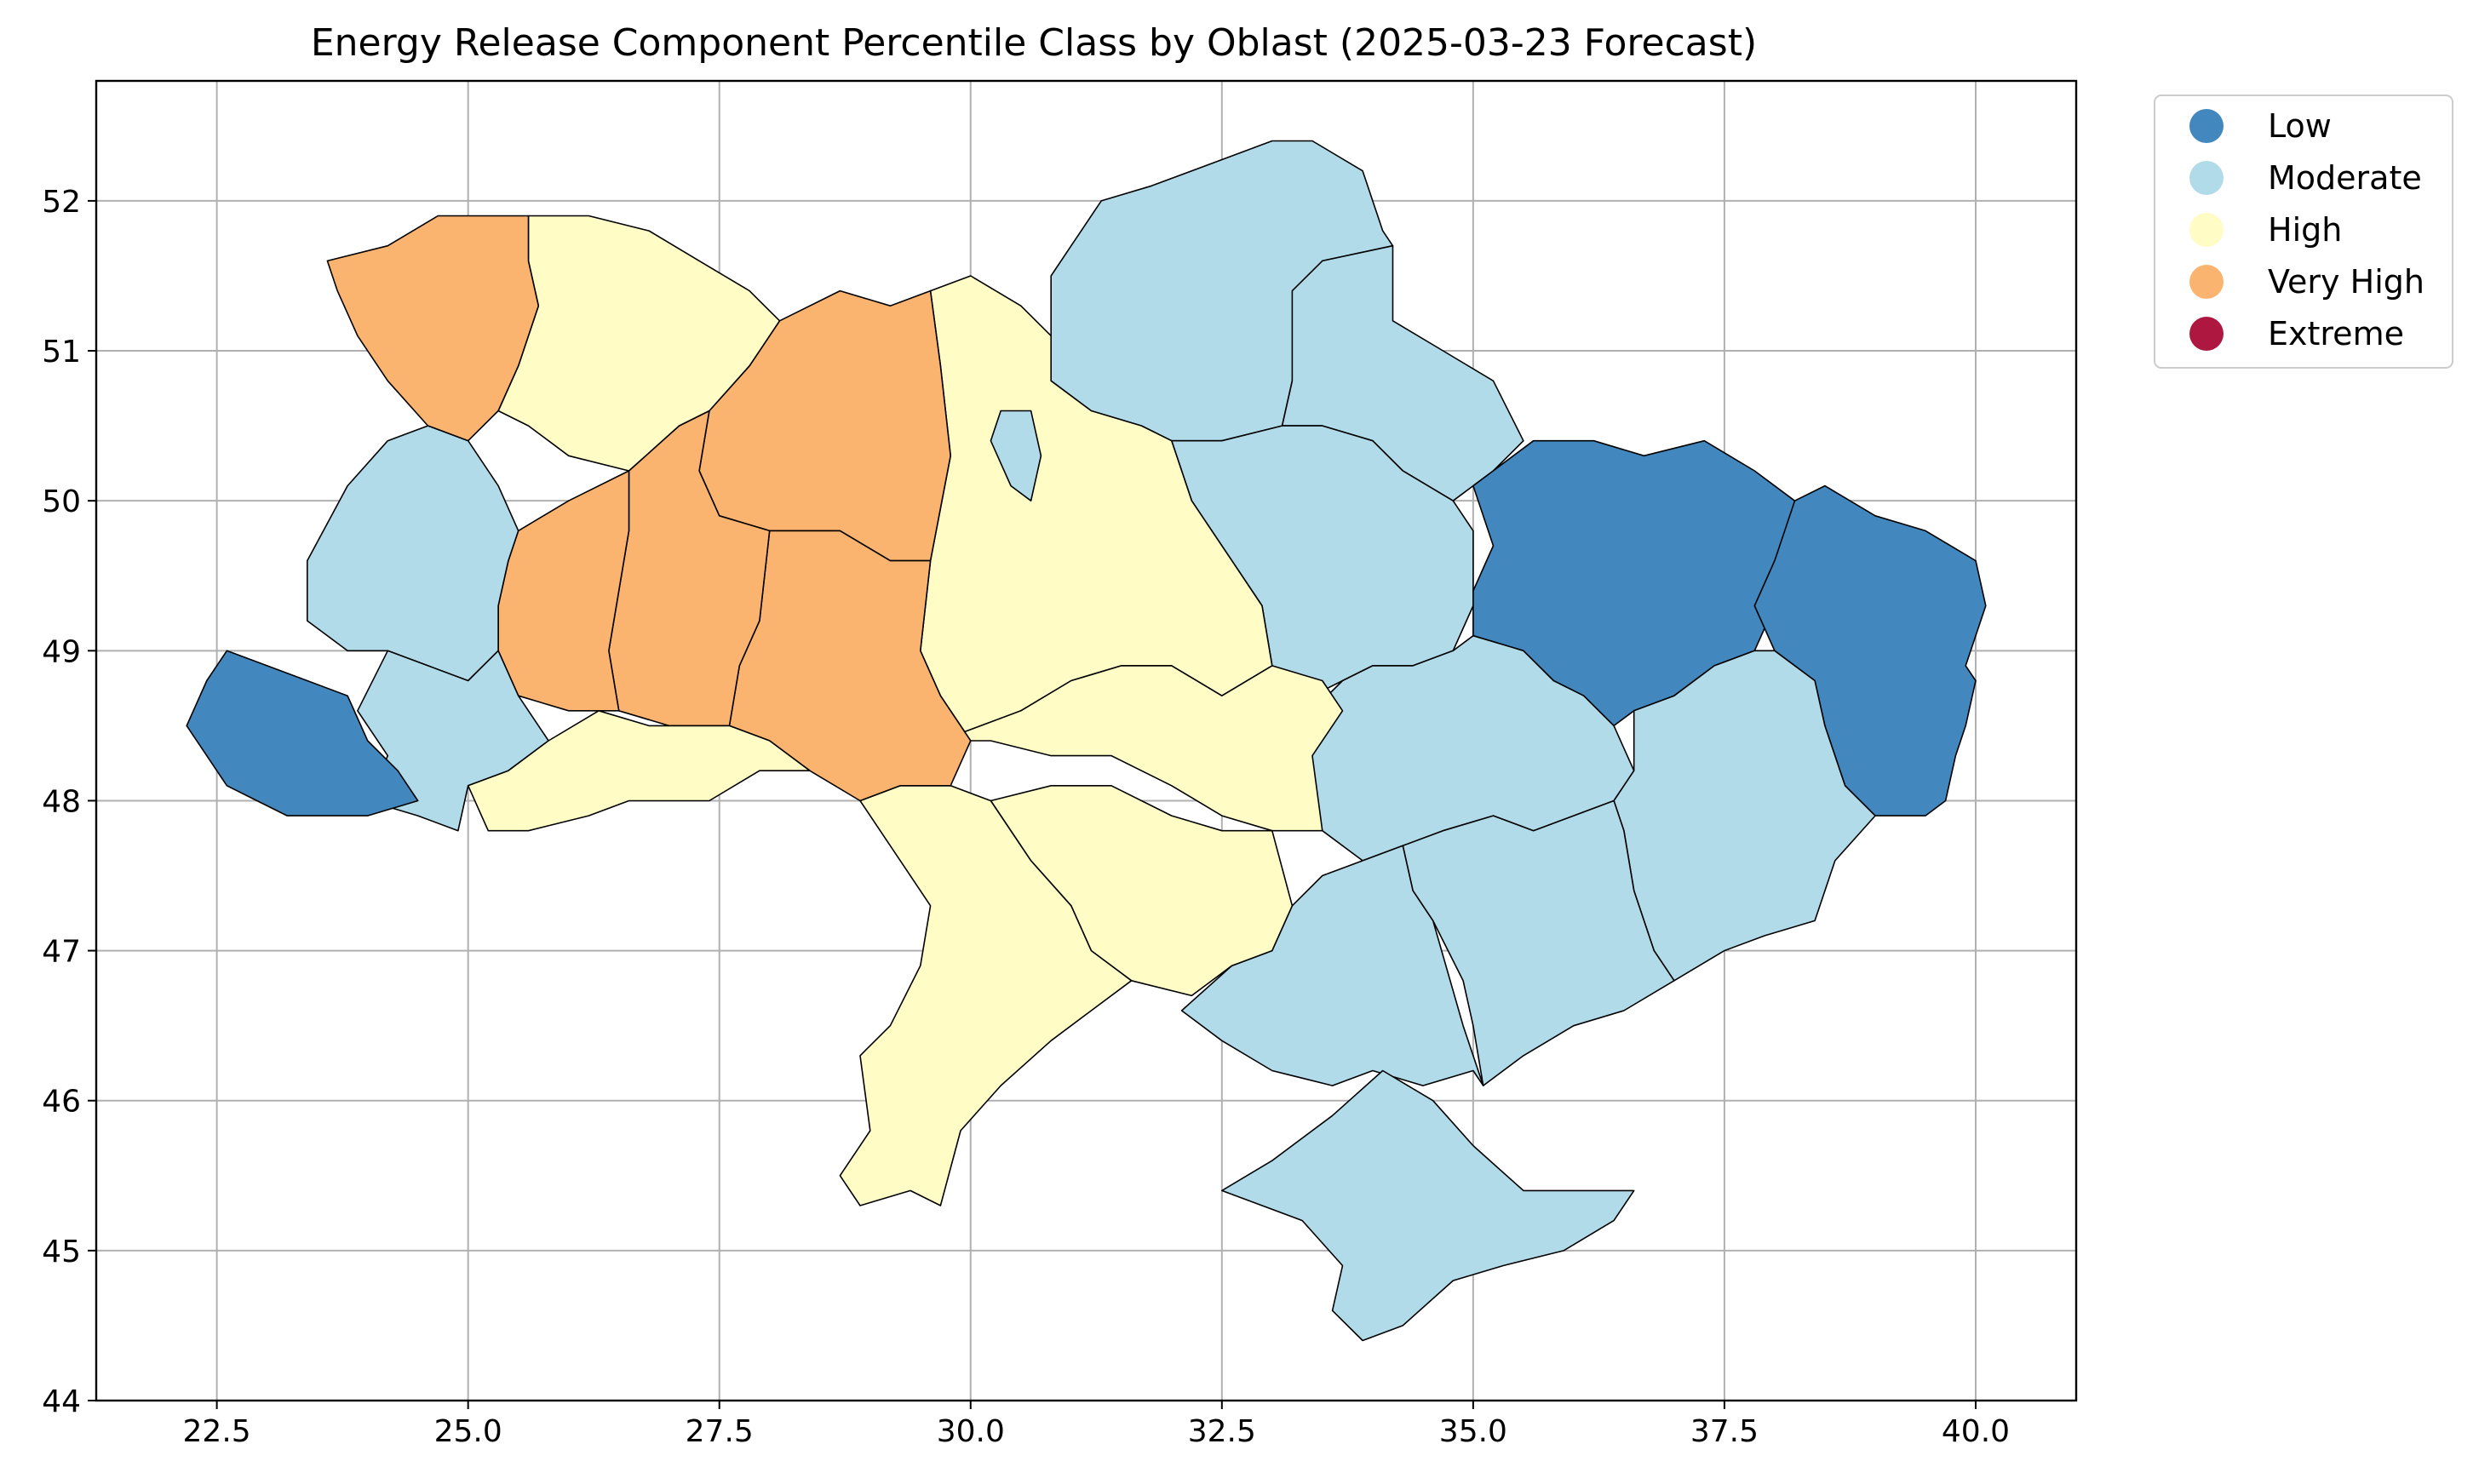 This screenshot has height=1484, width=2479. Describe the element at coordinates (61, 802) in the screenshot. I see `y-tick-label: 48` at that location.